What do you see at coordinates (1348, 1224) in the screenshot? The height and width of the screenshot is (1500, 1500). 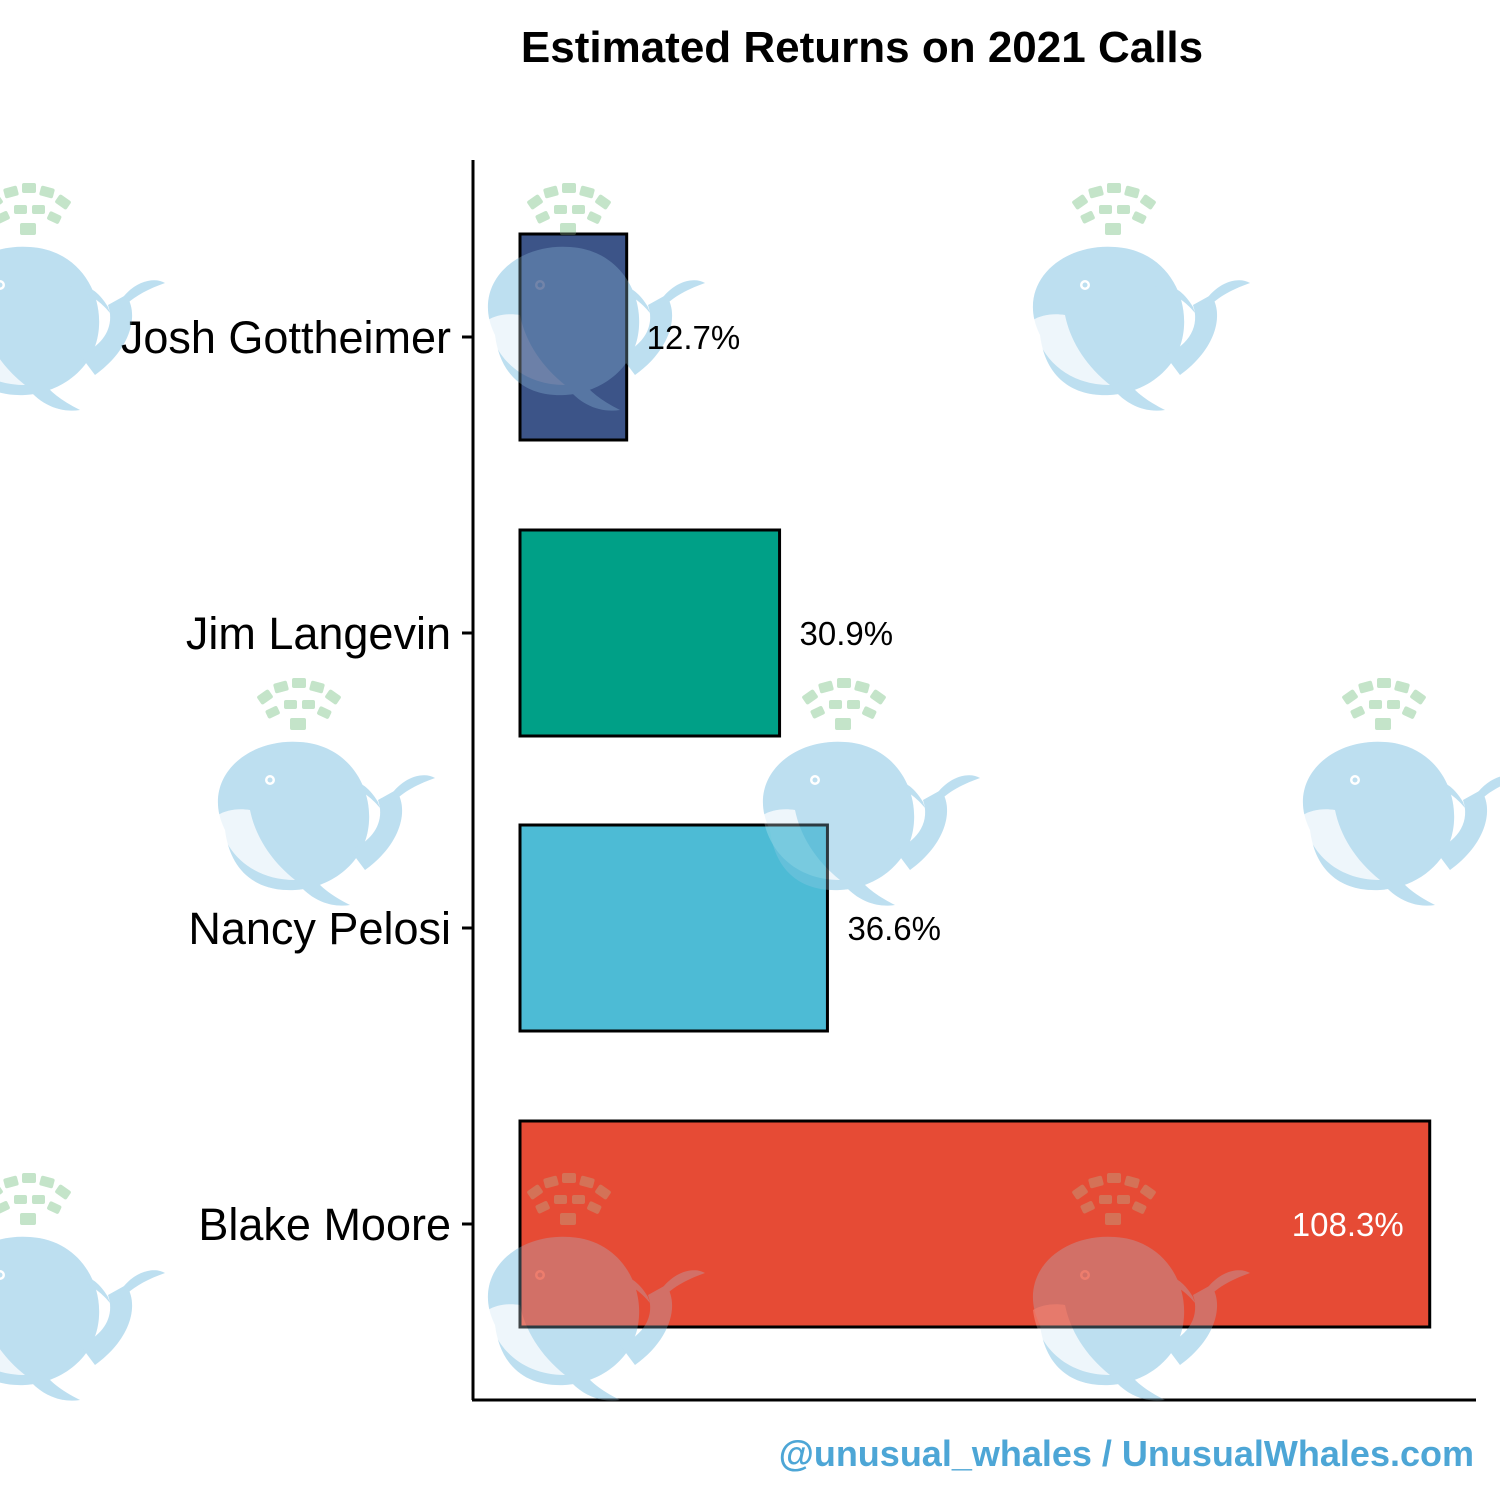 I see `bar-value-label: 108.3%` at bounding box center [1348, 1224].